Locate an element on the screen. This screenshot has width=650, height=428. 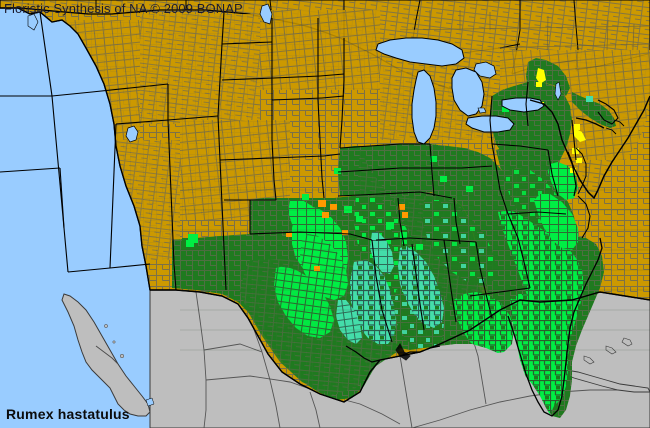
present-counties-orange is located at coordinates (347, 235).